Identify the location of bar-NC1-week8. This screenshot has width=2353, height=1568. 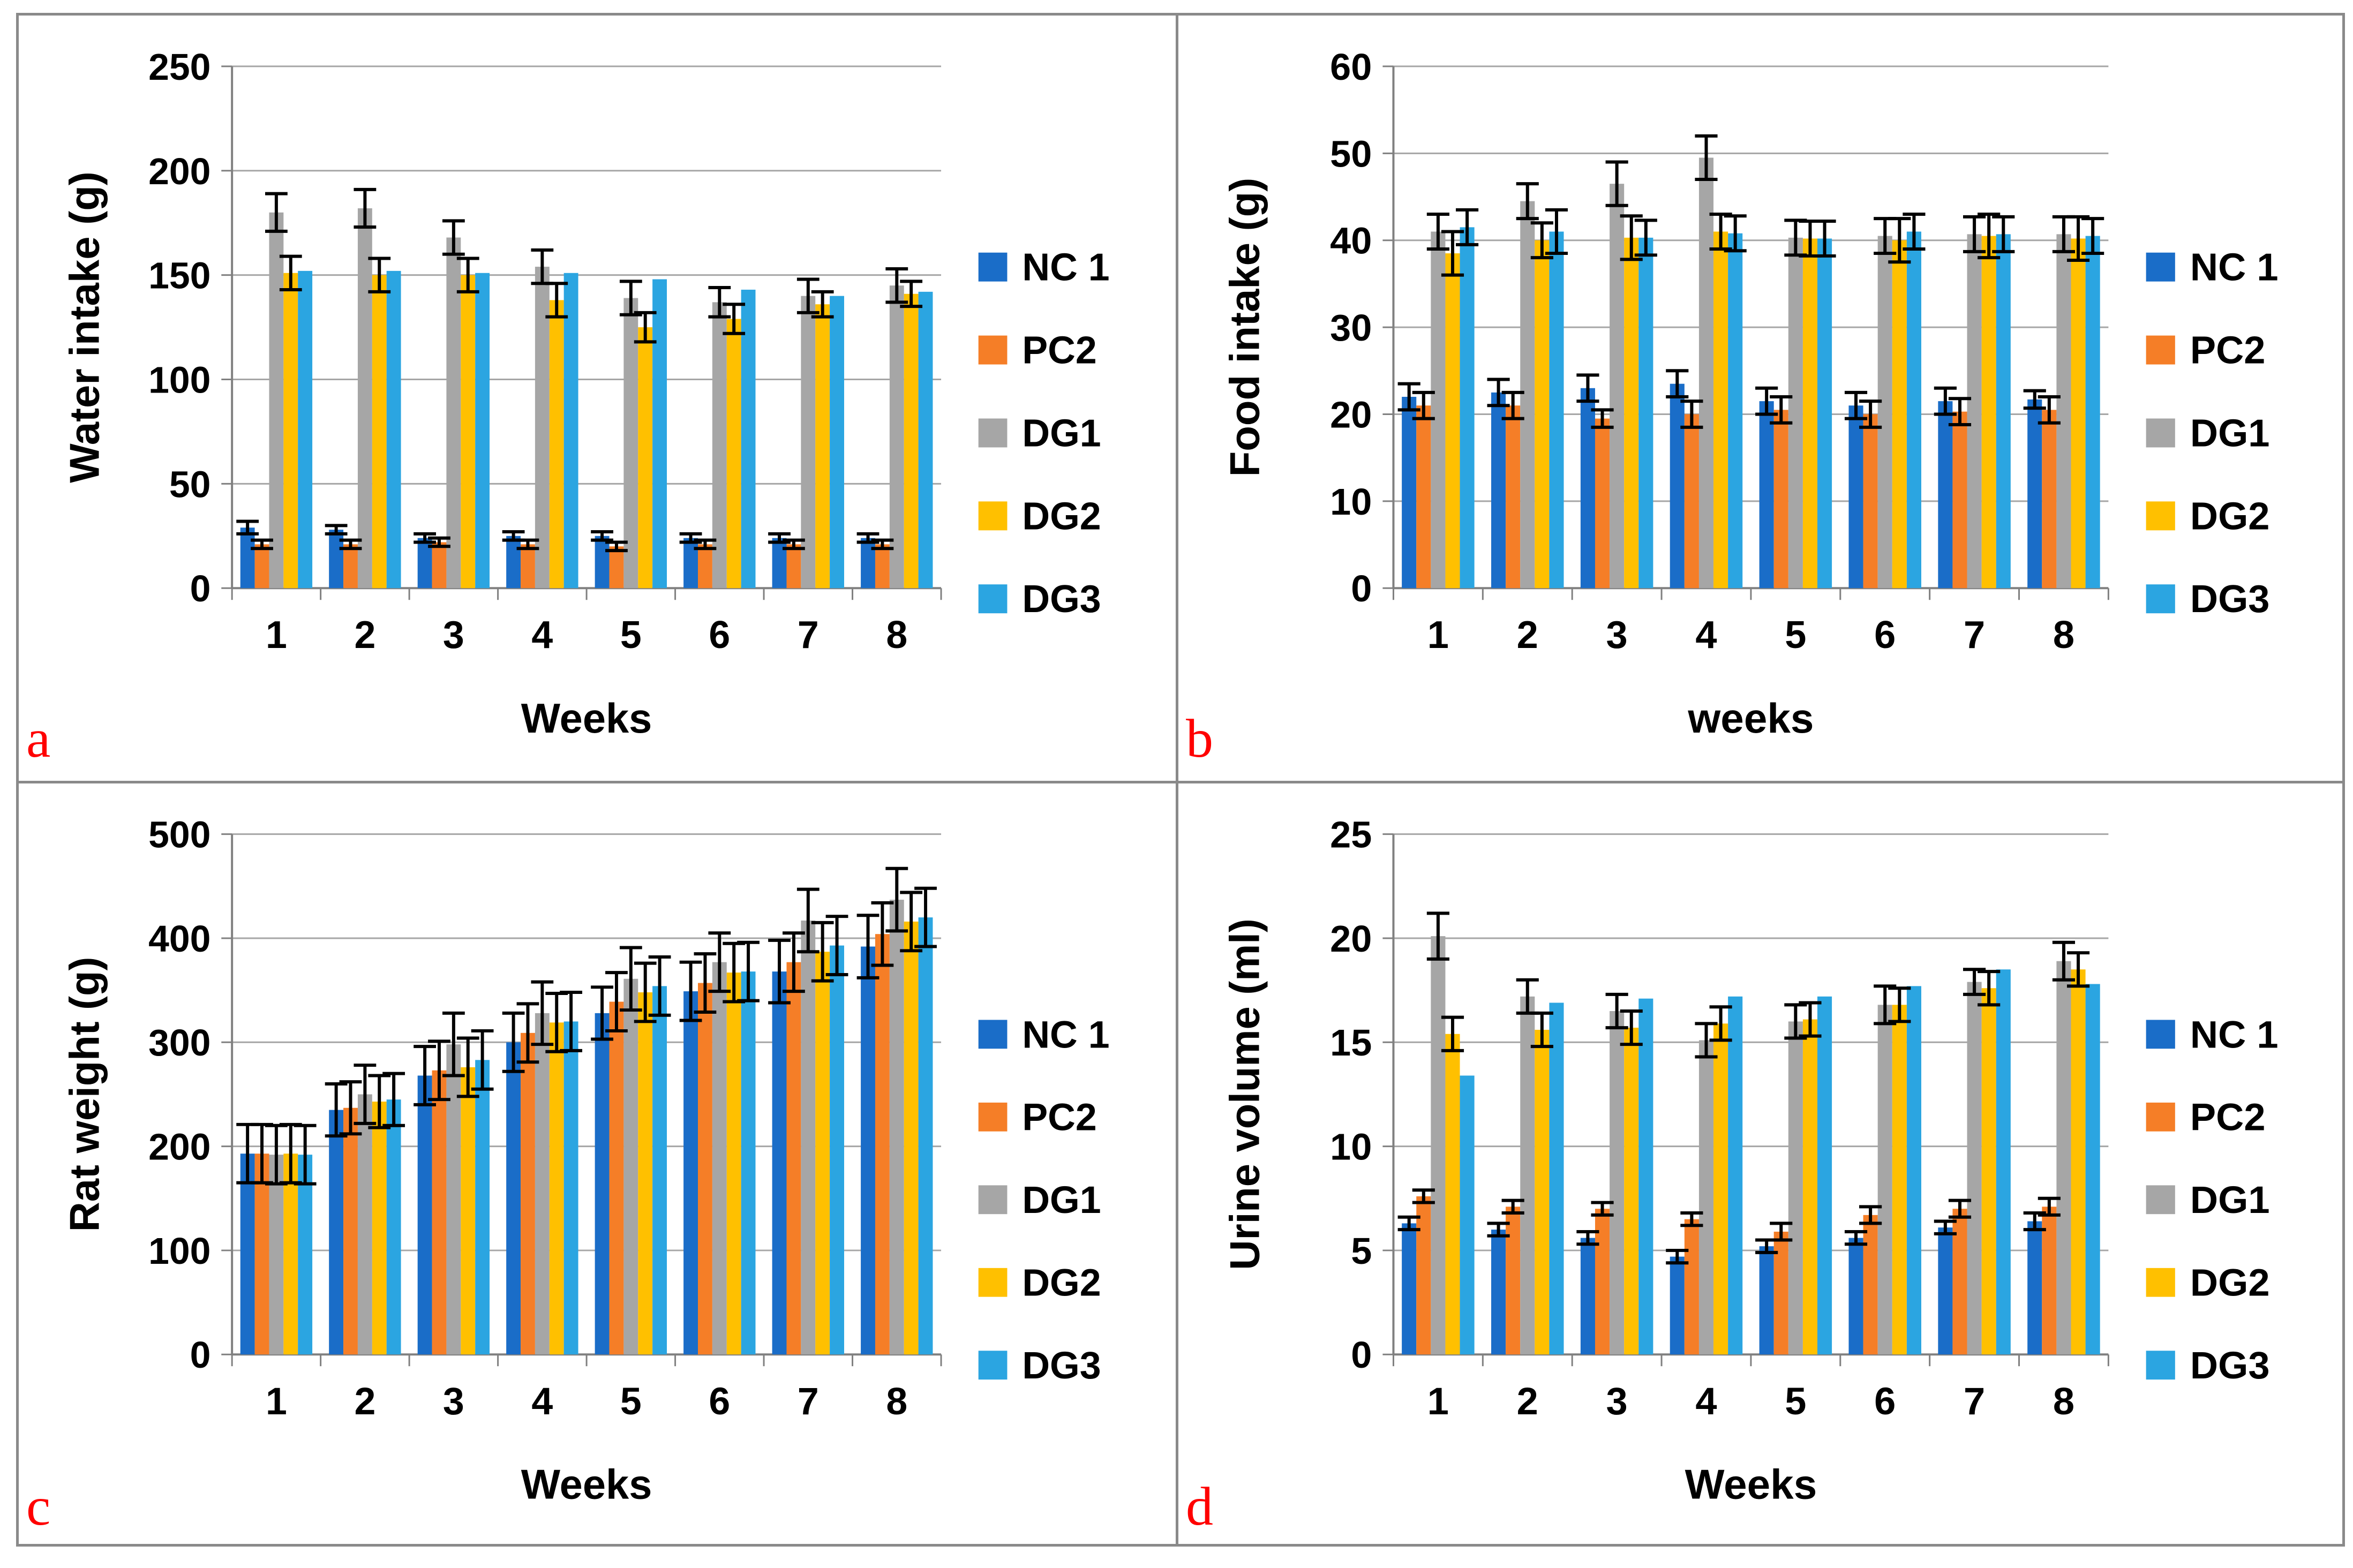
(2035, 1288).